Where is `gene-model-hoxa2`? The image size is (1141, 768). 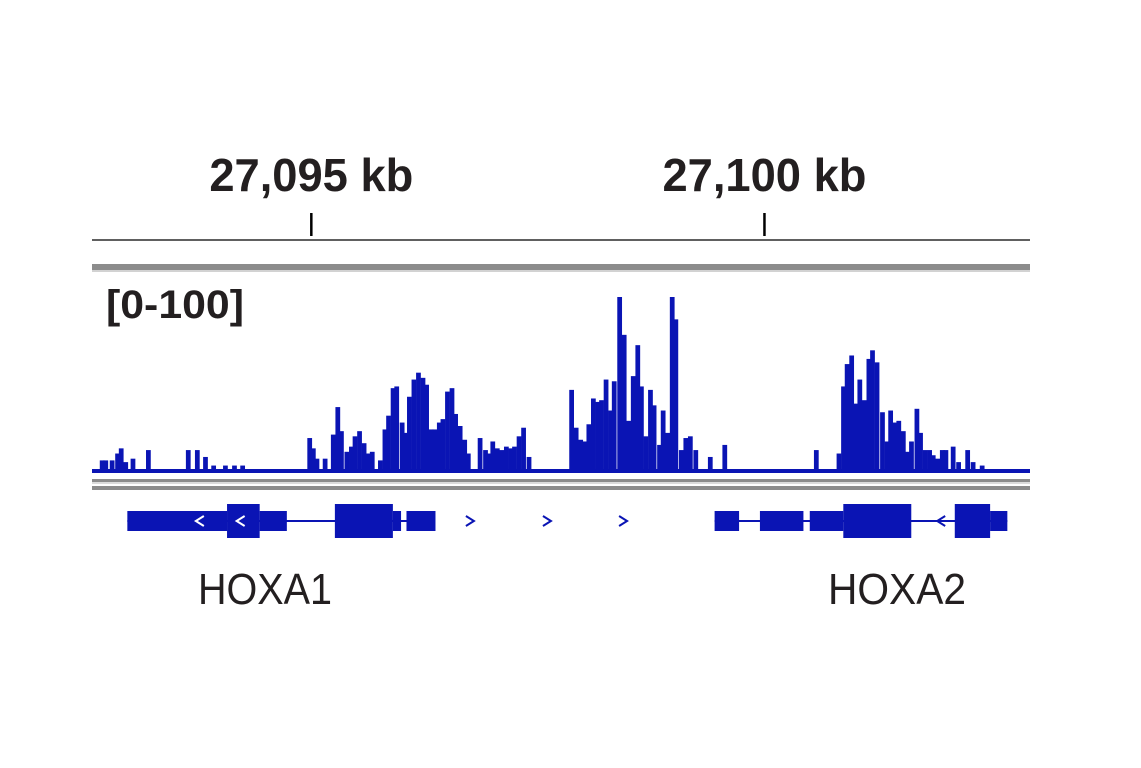 gene-model-hoxa2 is located at coordinates (861, 521).